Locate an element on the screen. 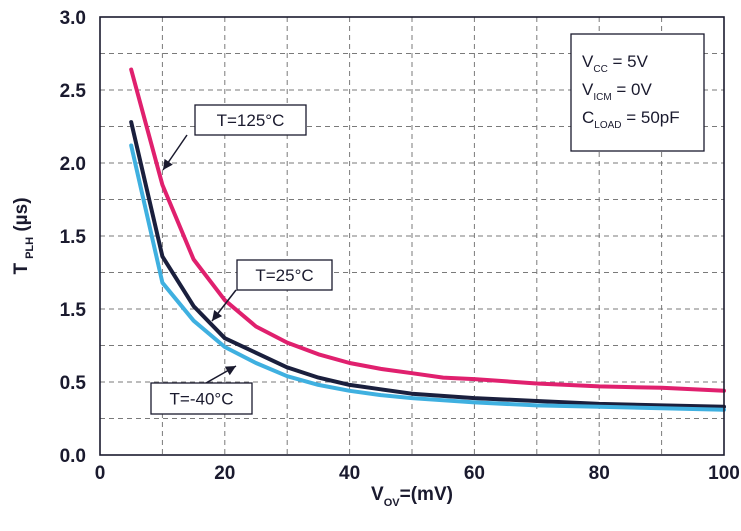 The image size is (741, 531). x-tick-label: 20 is located at coordinates (224, 473).